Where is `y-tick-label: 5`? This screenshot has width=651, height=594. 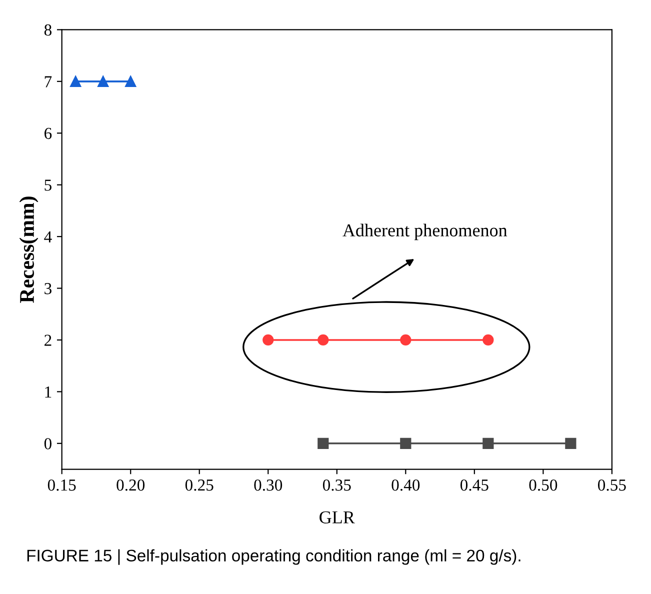
y-tick-label: 5 is located at coordinates (48, 185).